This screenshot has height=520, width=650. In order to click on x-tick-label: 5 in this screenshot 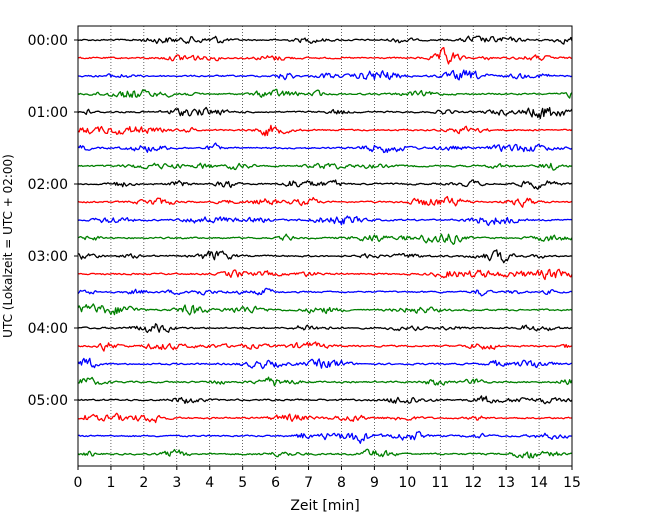, I will do `click(242, 483)`.